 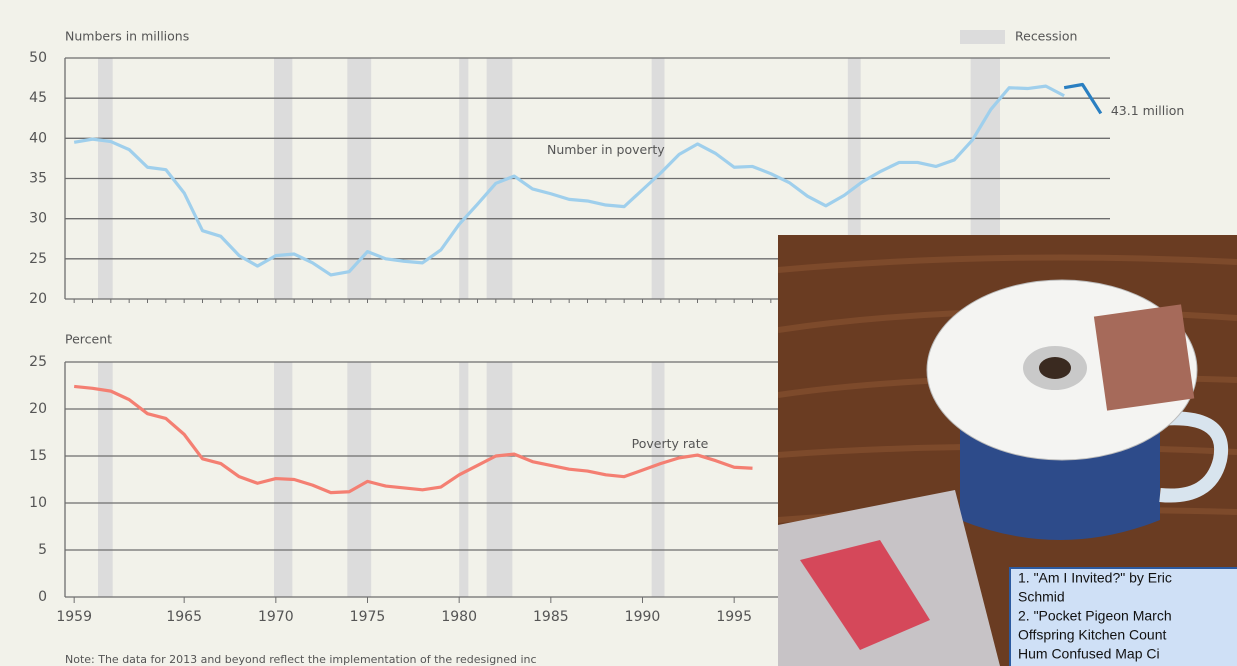 I want to click on y-tick-label: 15, so click(x=38, y=456).